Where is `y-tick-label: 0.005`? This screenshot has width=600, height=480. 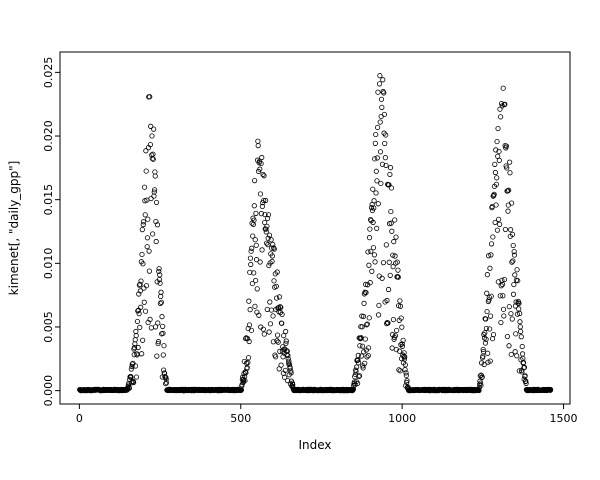
y-tick-label: 0.005 is located at coordinates (48, 327).